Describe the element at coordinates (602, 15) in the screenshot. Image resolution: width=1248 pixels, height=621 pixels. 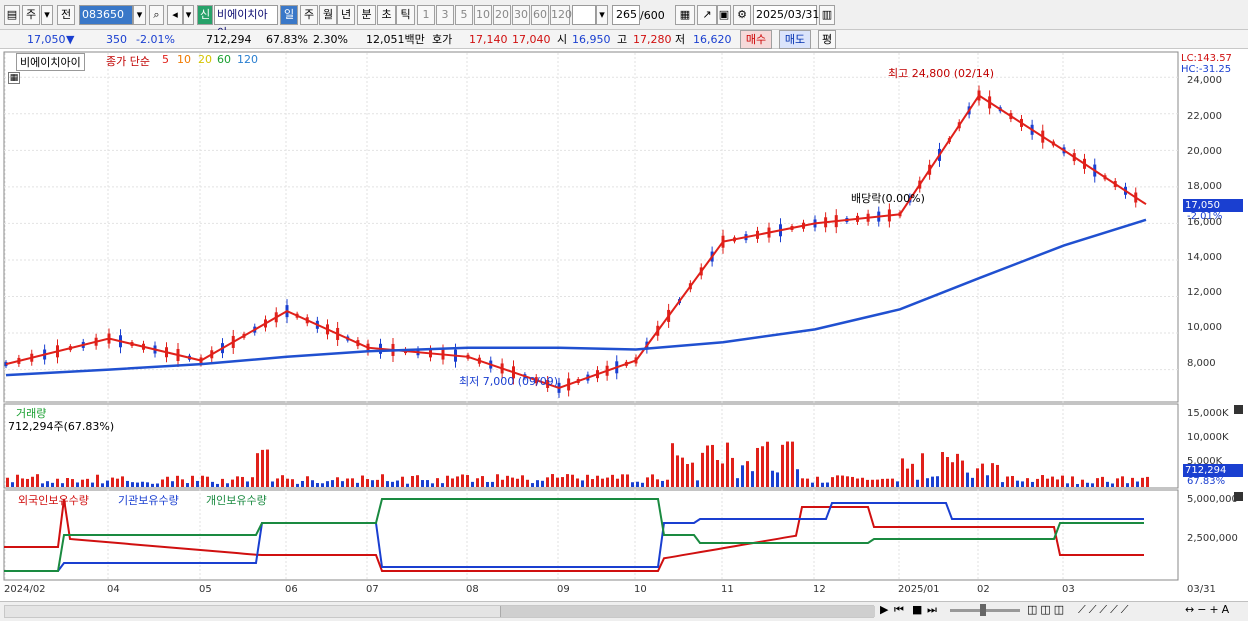
I see `interval-dropdown-icon: ▾` at that location.